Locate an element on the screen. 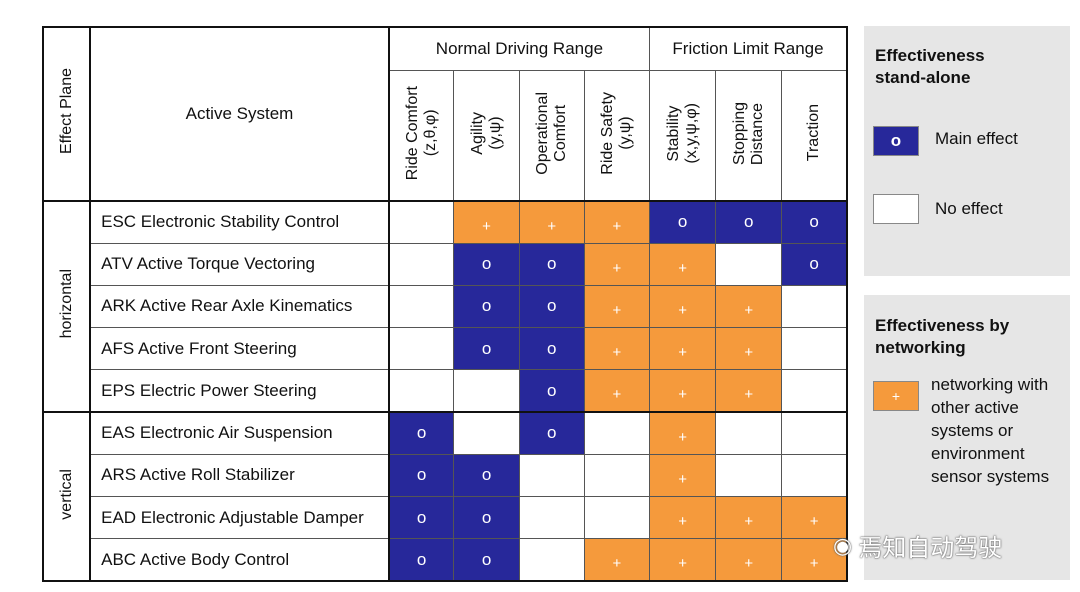 The width and height of the screenshot is (1080, 592). wechat-icon: ◉ is located at coordinates (843, 545).